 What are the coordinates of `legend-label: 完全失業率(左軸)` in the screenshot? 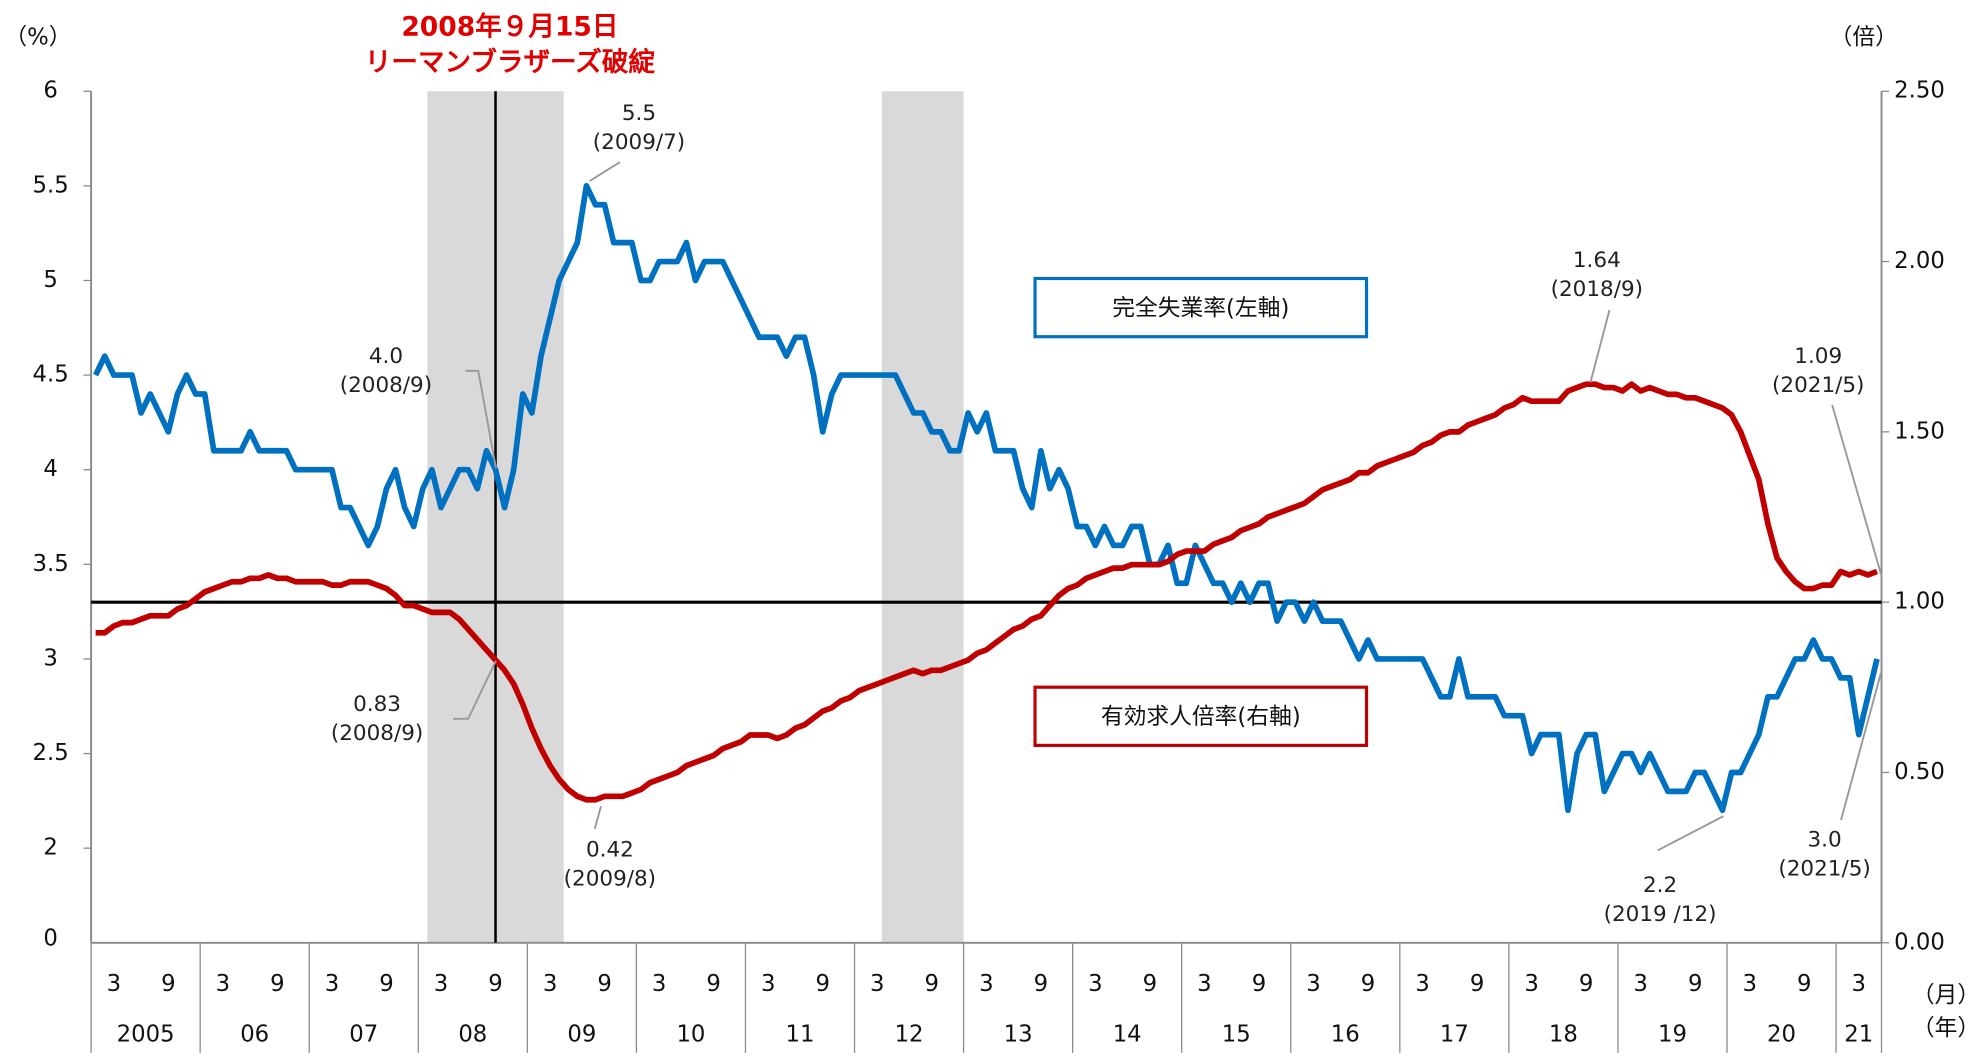 It's located at (1200, 308).